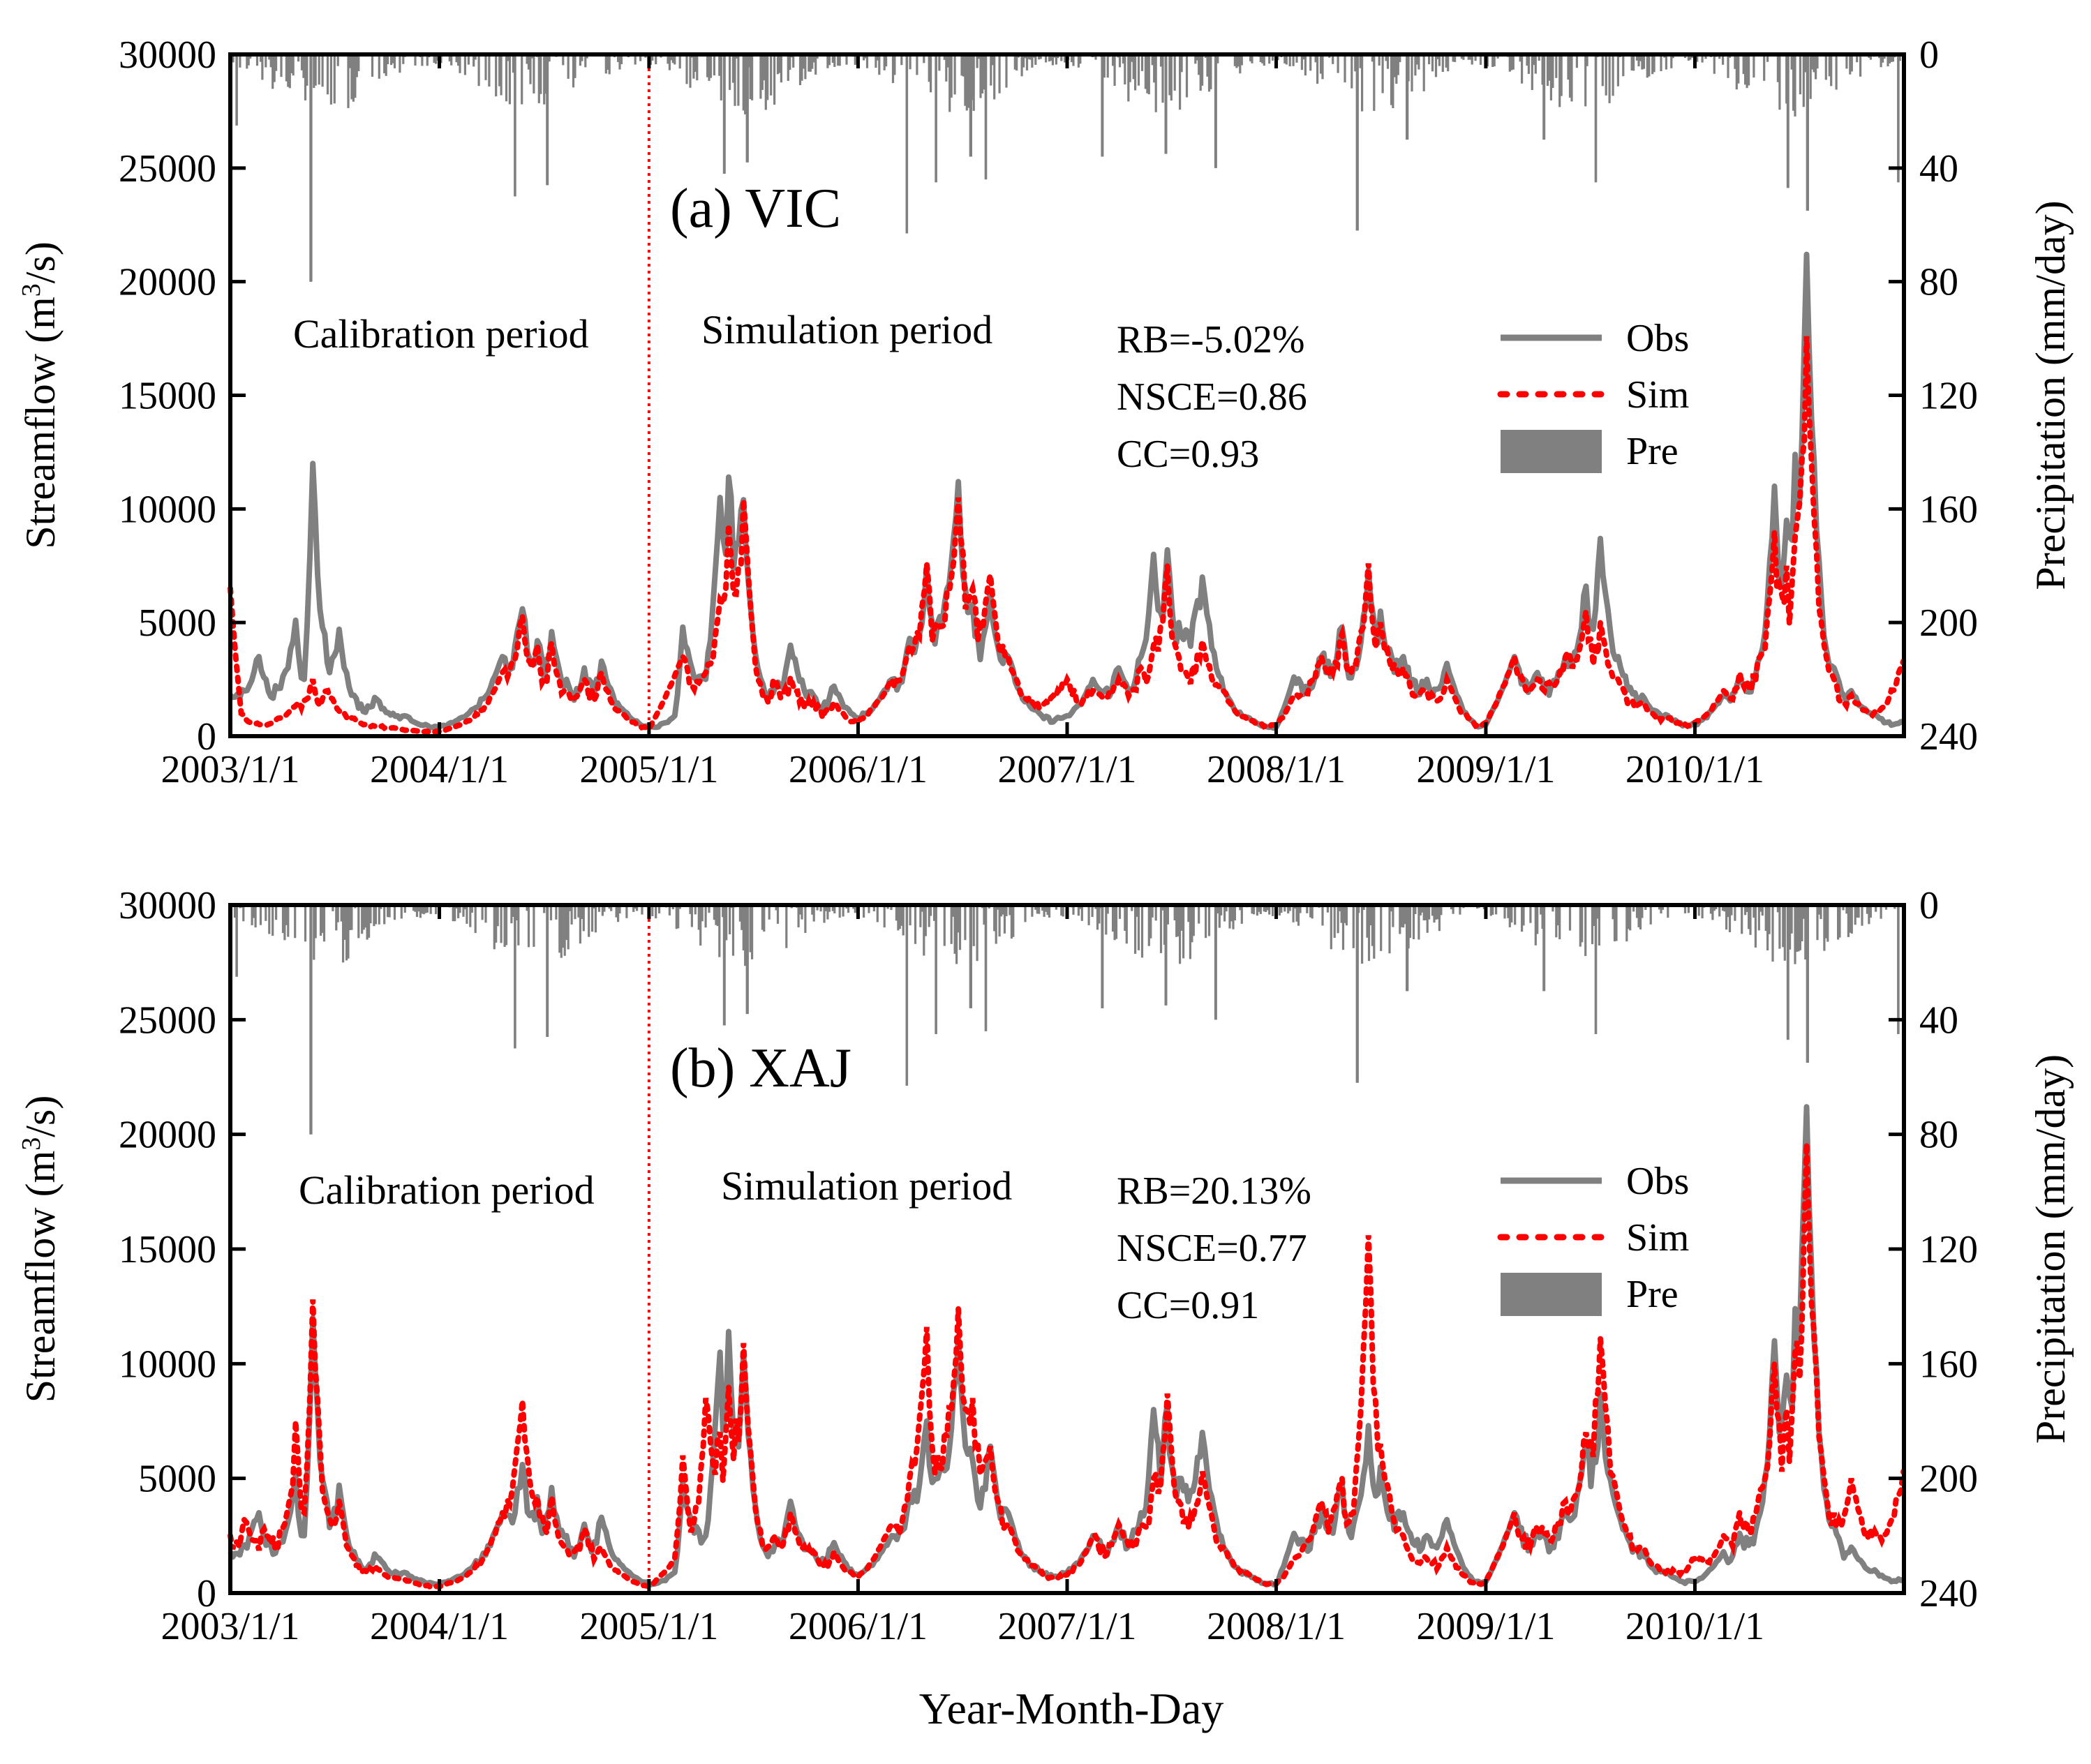 This screenshot has height=1764, width=2091. I want to click on y-tick-label: 30000, so click(167, 906).